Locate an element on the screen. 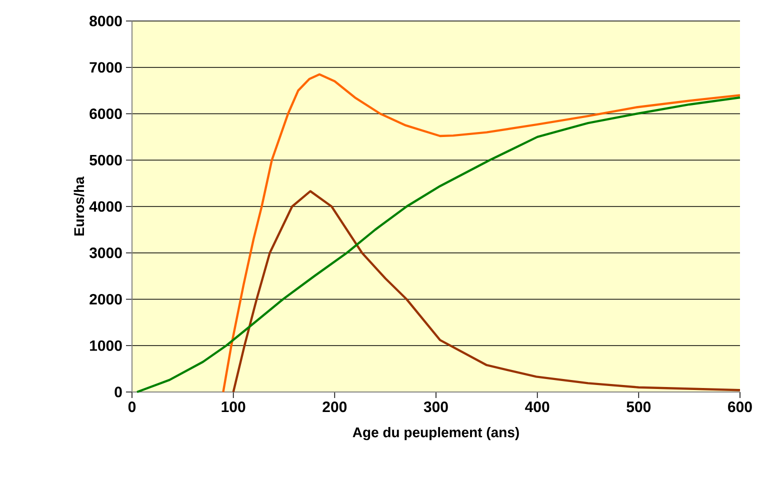 This screenshot has height=496, width=766. x-tick-label: 600 is located at coordinates (740, 407).